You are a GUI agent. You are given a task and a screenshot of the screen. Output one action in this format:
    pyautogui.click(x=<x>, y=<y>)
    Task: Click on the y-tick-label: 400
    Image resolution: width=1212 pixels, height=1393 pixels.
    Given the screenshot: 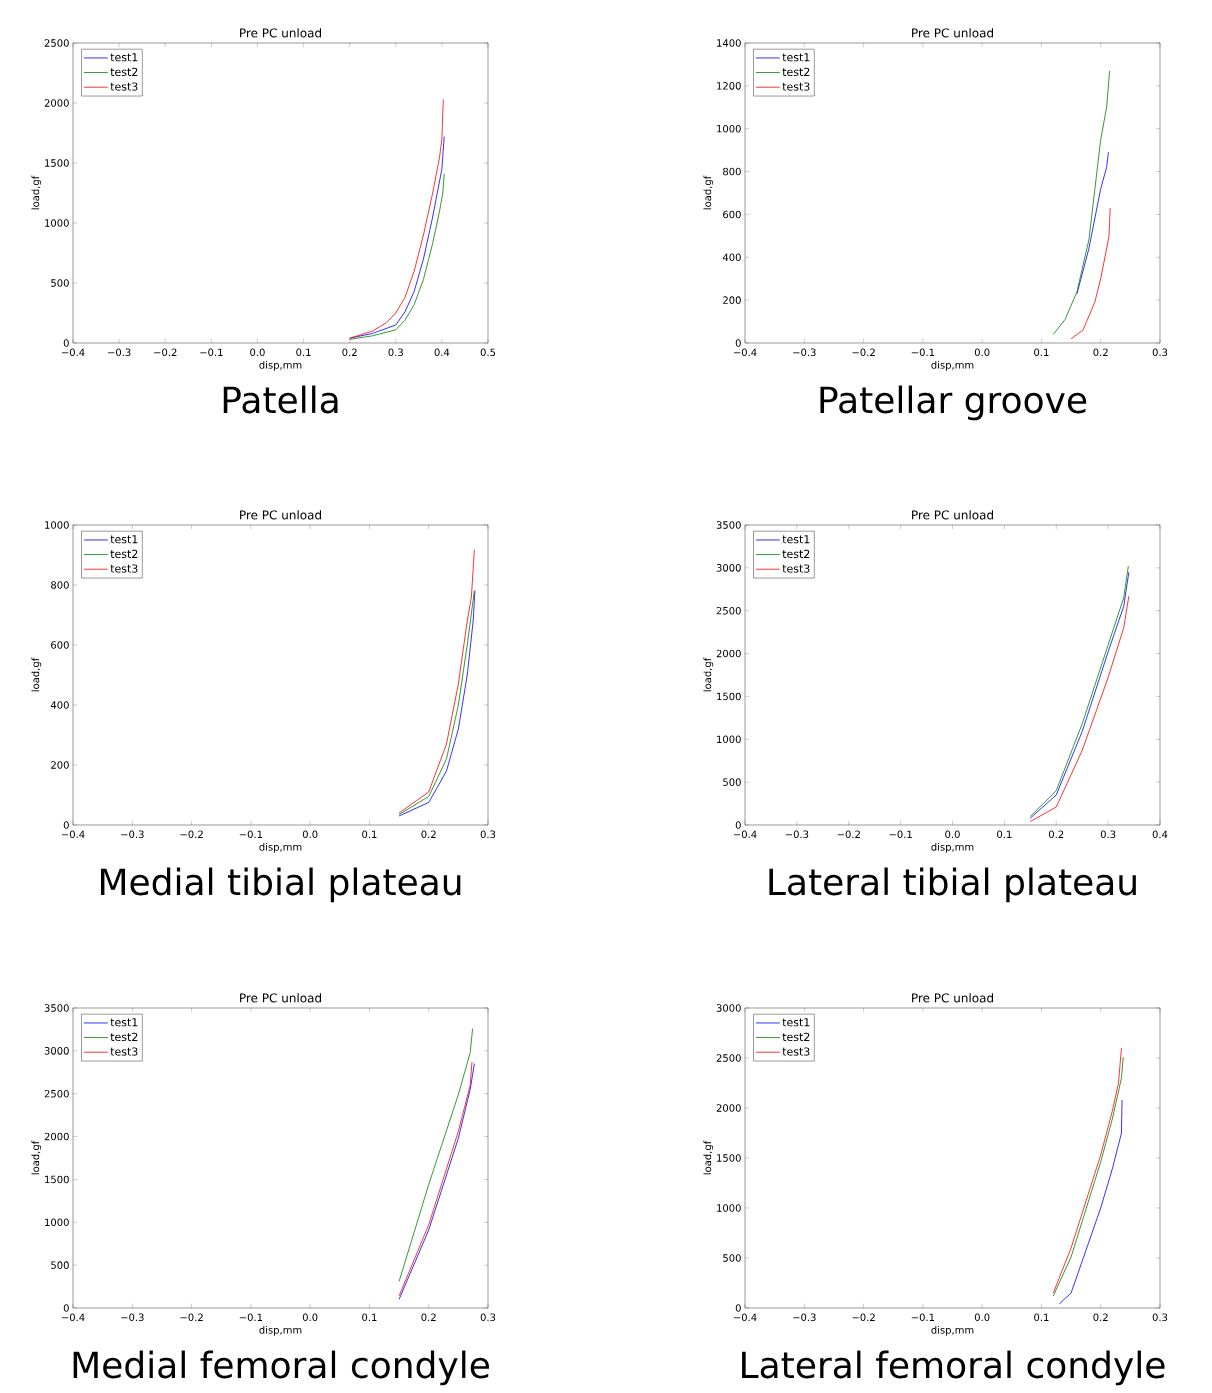 What is the action you would take?
    pyautogui.click(x=59, y=705)
    